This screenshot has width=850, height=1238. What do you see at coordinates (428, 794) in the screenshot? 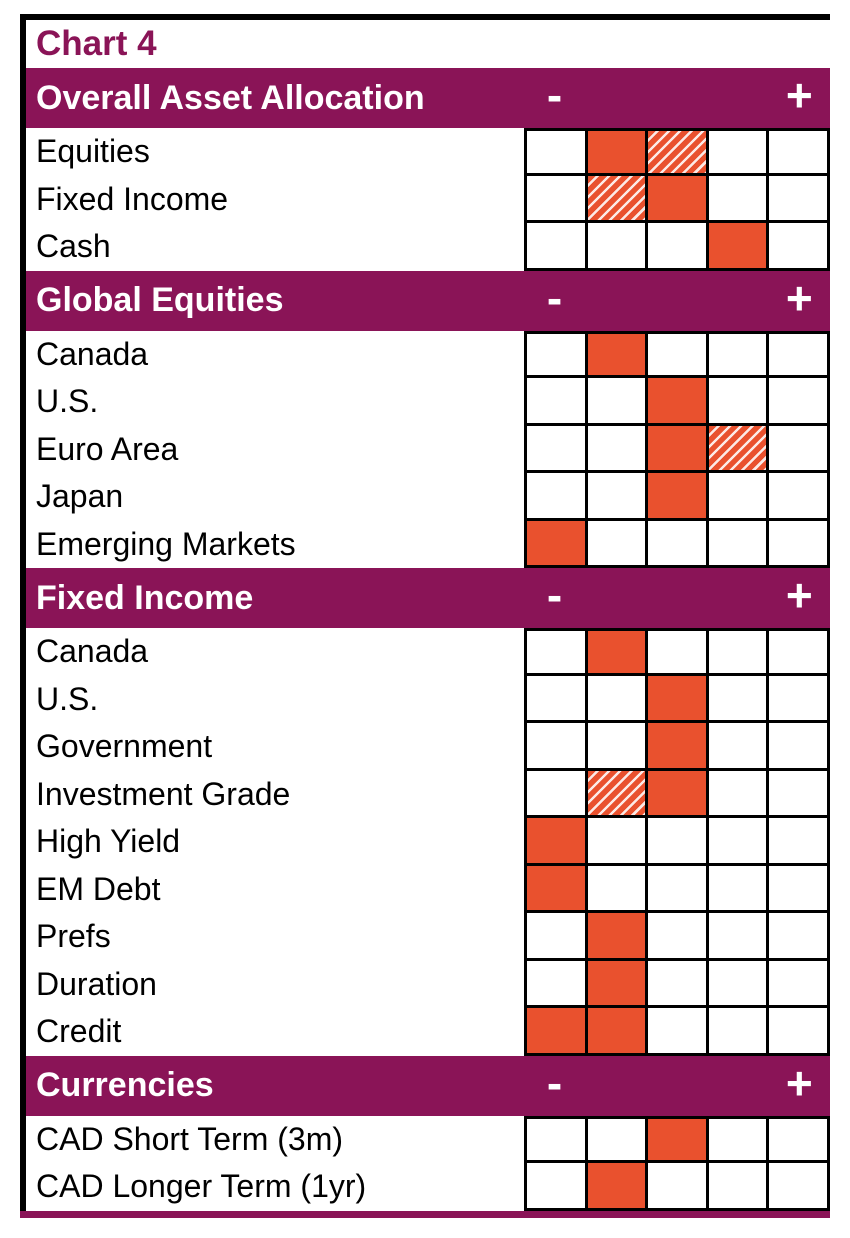
I see `table-row: Investment Grade` at bounding box center [428, 794].